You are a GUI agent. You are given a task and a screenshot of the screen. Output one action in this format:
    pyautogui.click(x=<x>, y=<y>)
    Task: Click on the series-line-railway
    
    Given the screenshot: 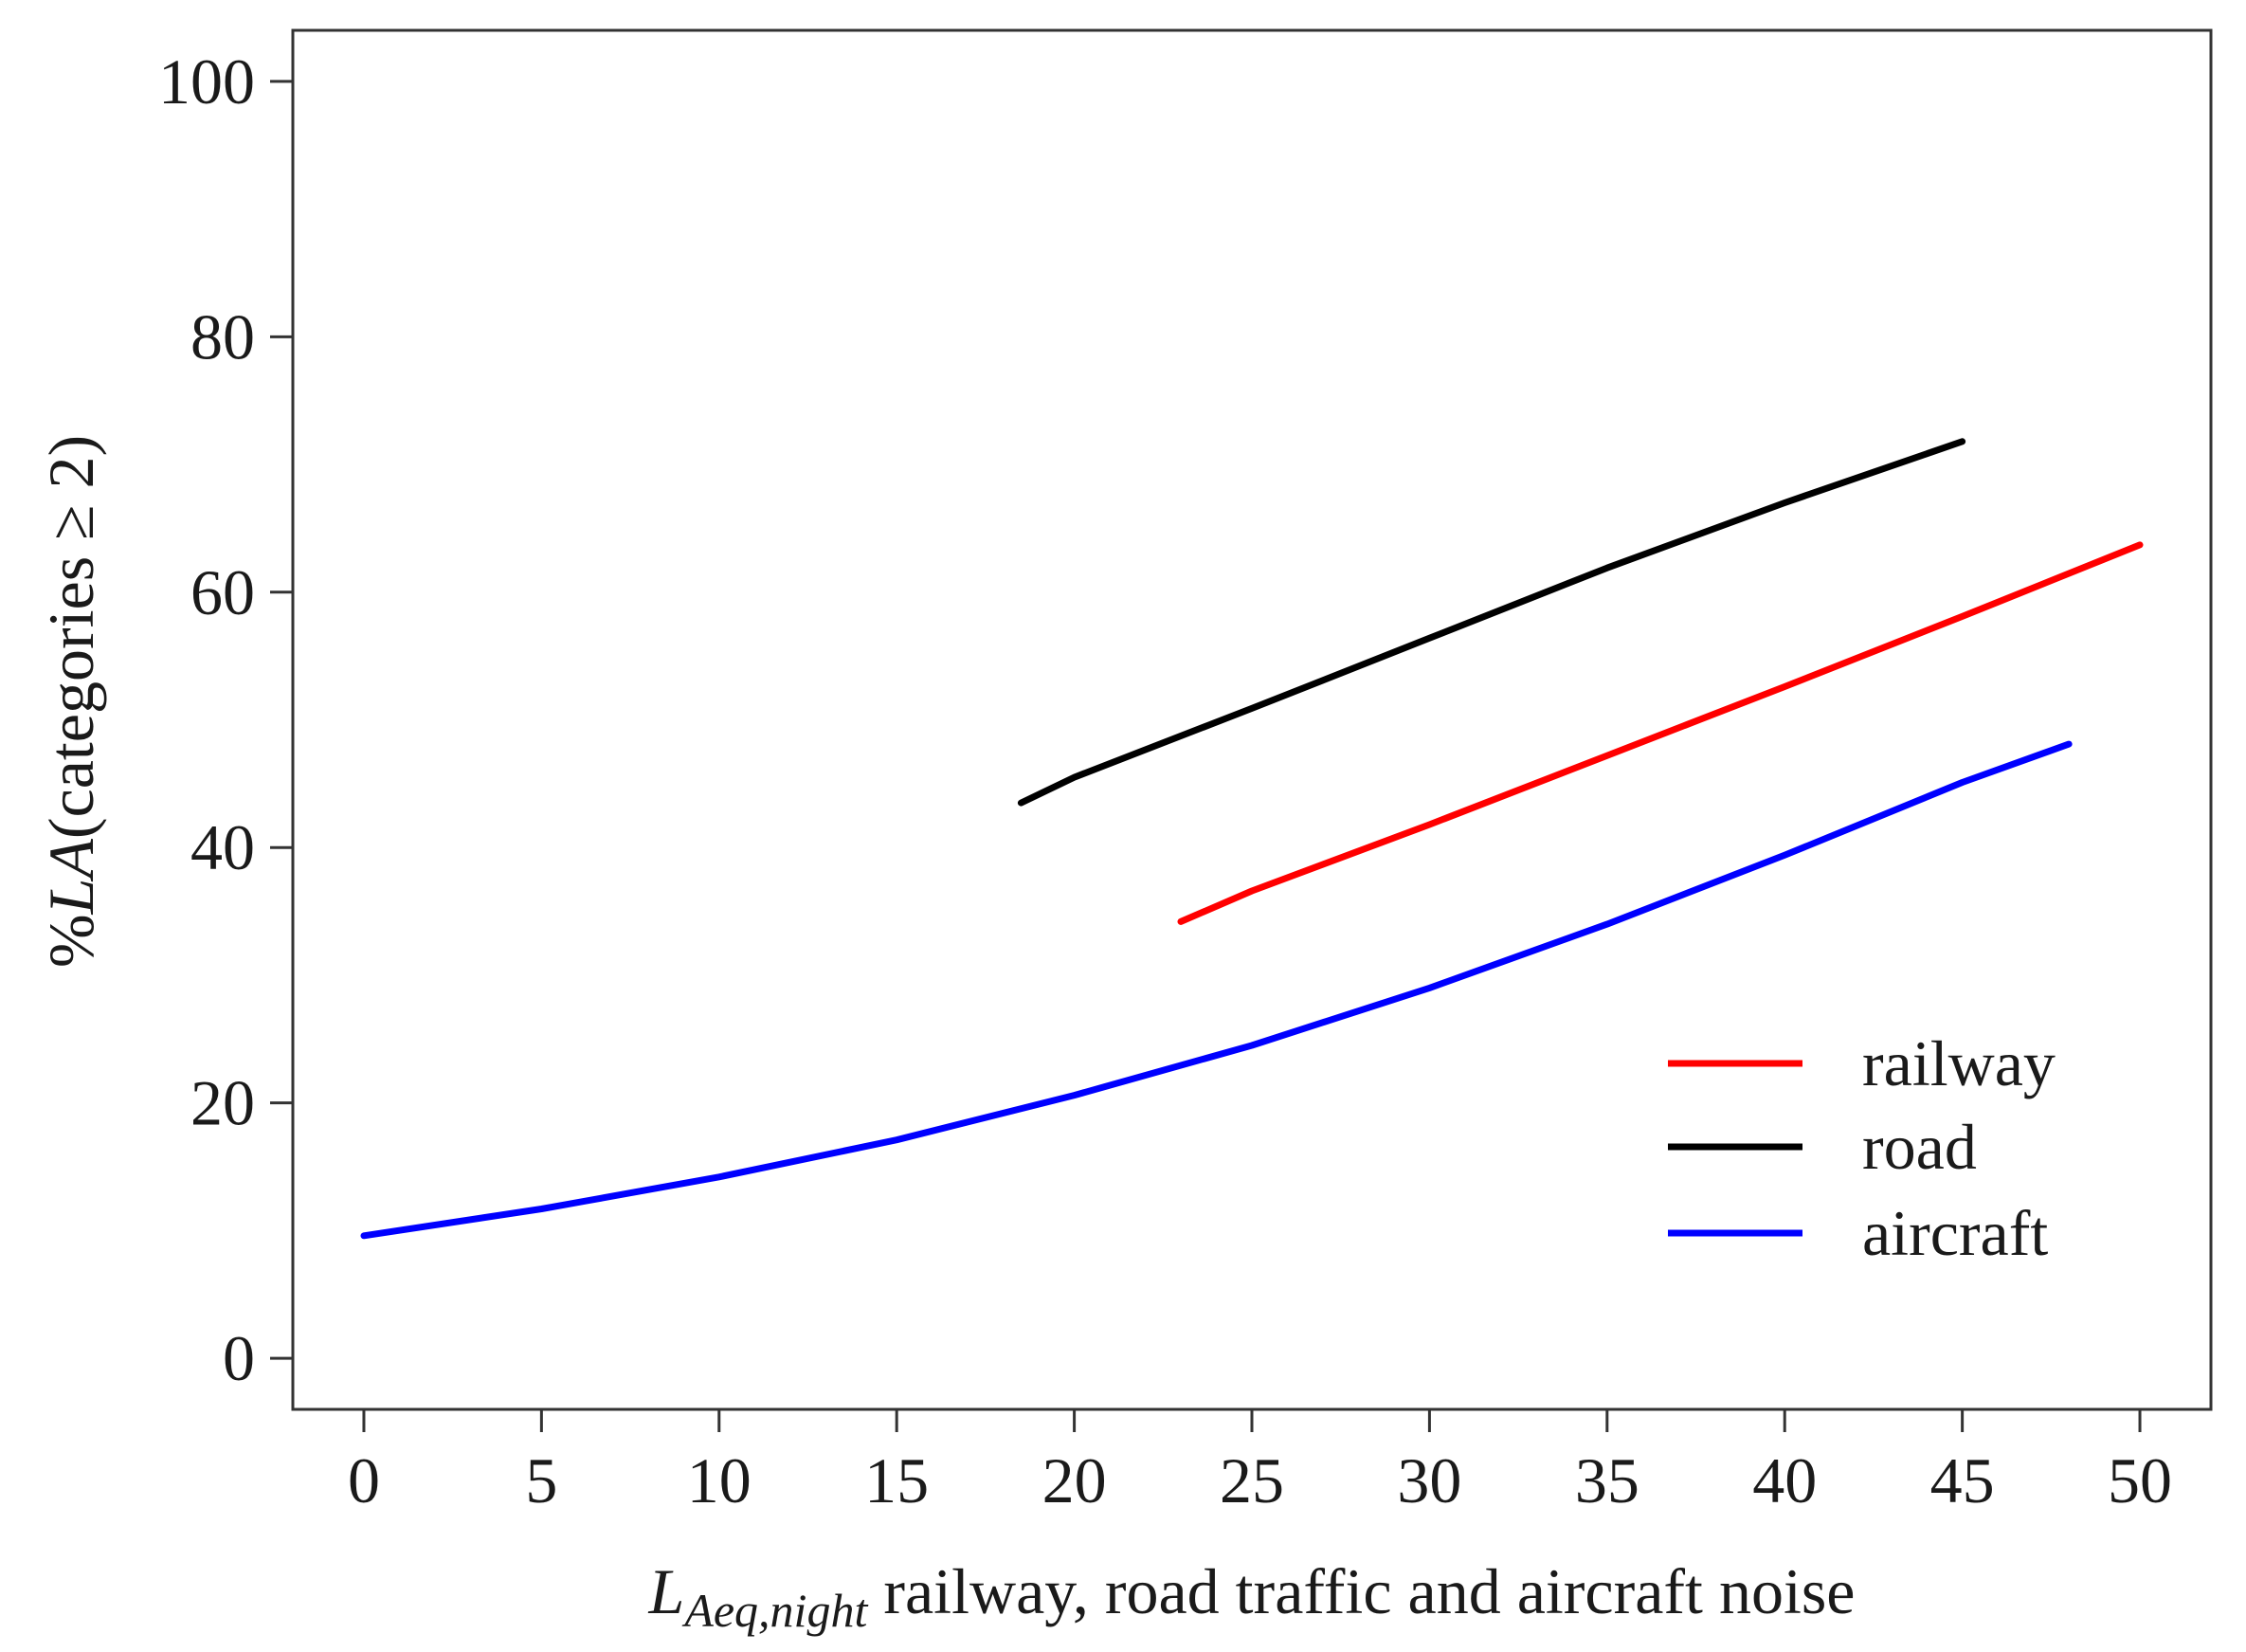 What is the action you would take?
    pyautogui.click(x=1661, y=733)
    